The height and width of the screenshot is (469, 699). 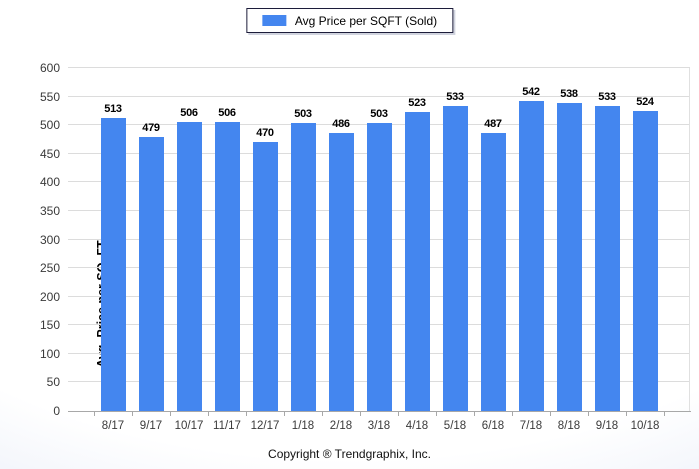 What do you see at coordinates (49, 268) in the screenshot?
I see `y-tick-label: 250` at bounding box center [49, 268].